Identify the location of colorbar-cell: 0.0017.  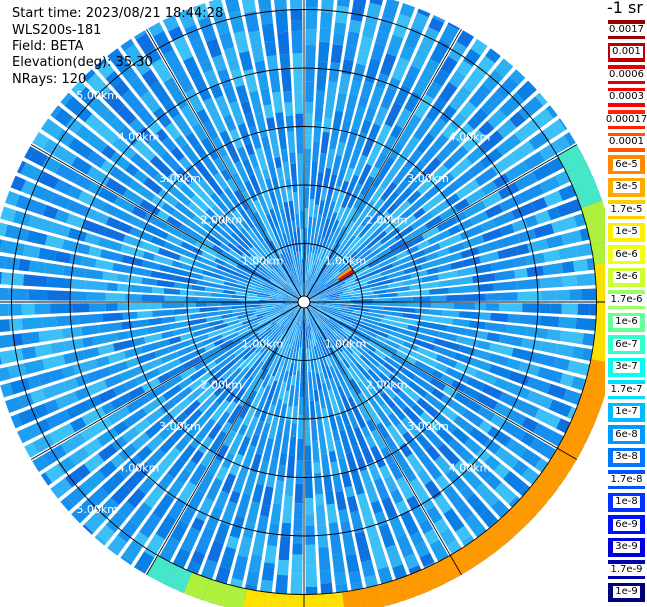
(626, 29).